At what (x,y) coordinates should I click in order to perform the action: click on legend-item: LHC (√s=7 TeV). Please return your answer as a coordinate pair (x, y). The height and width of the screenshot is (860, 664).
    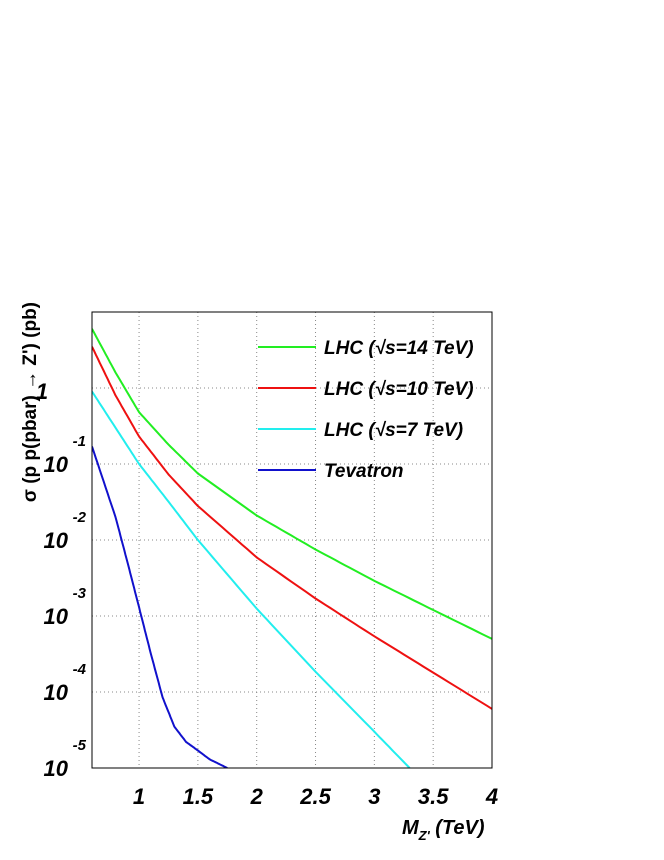
    Looking at the image, I should click on (360, 430).